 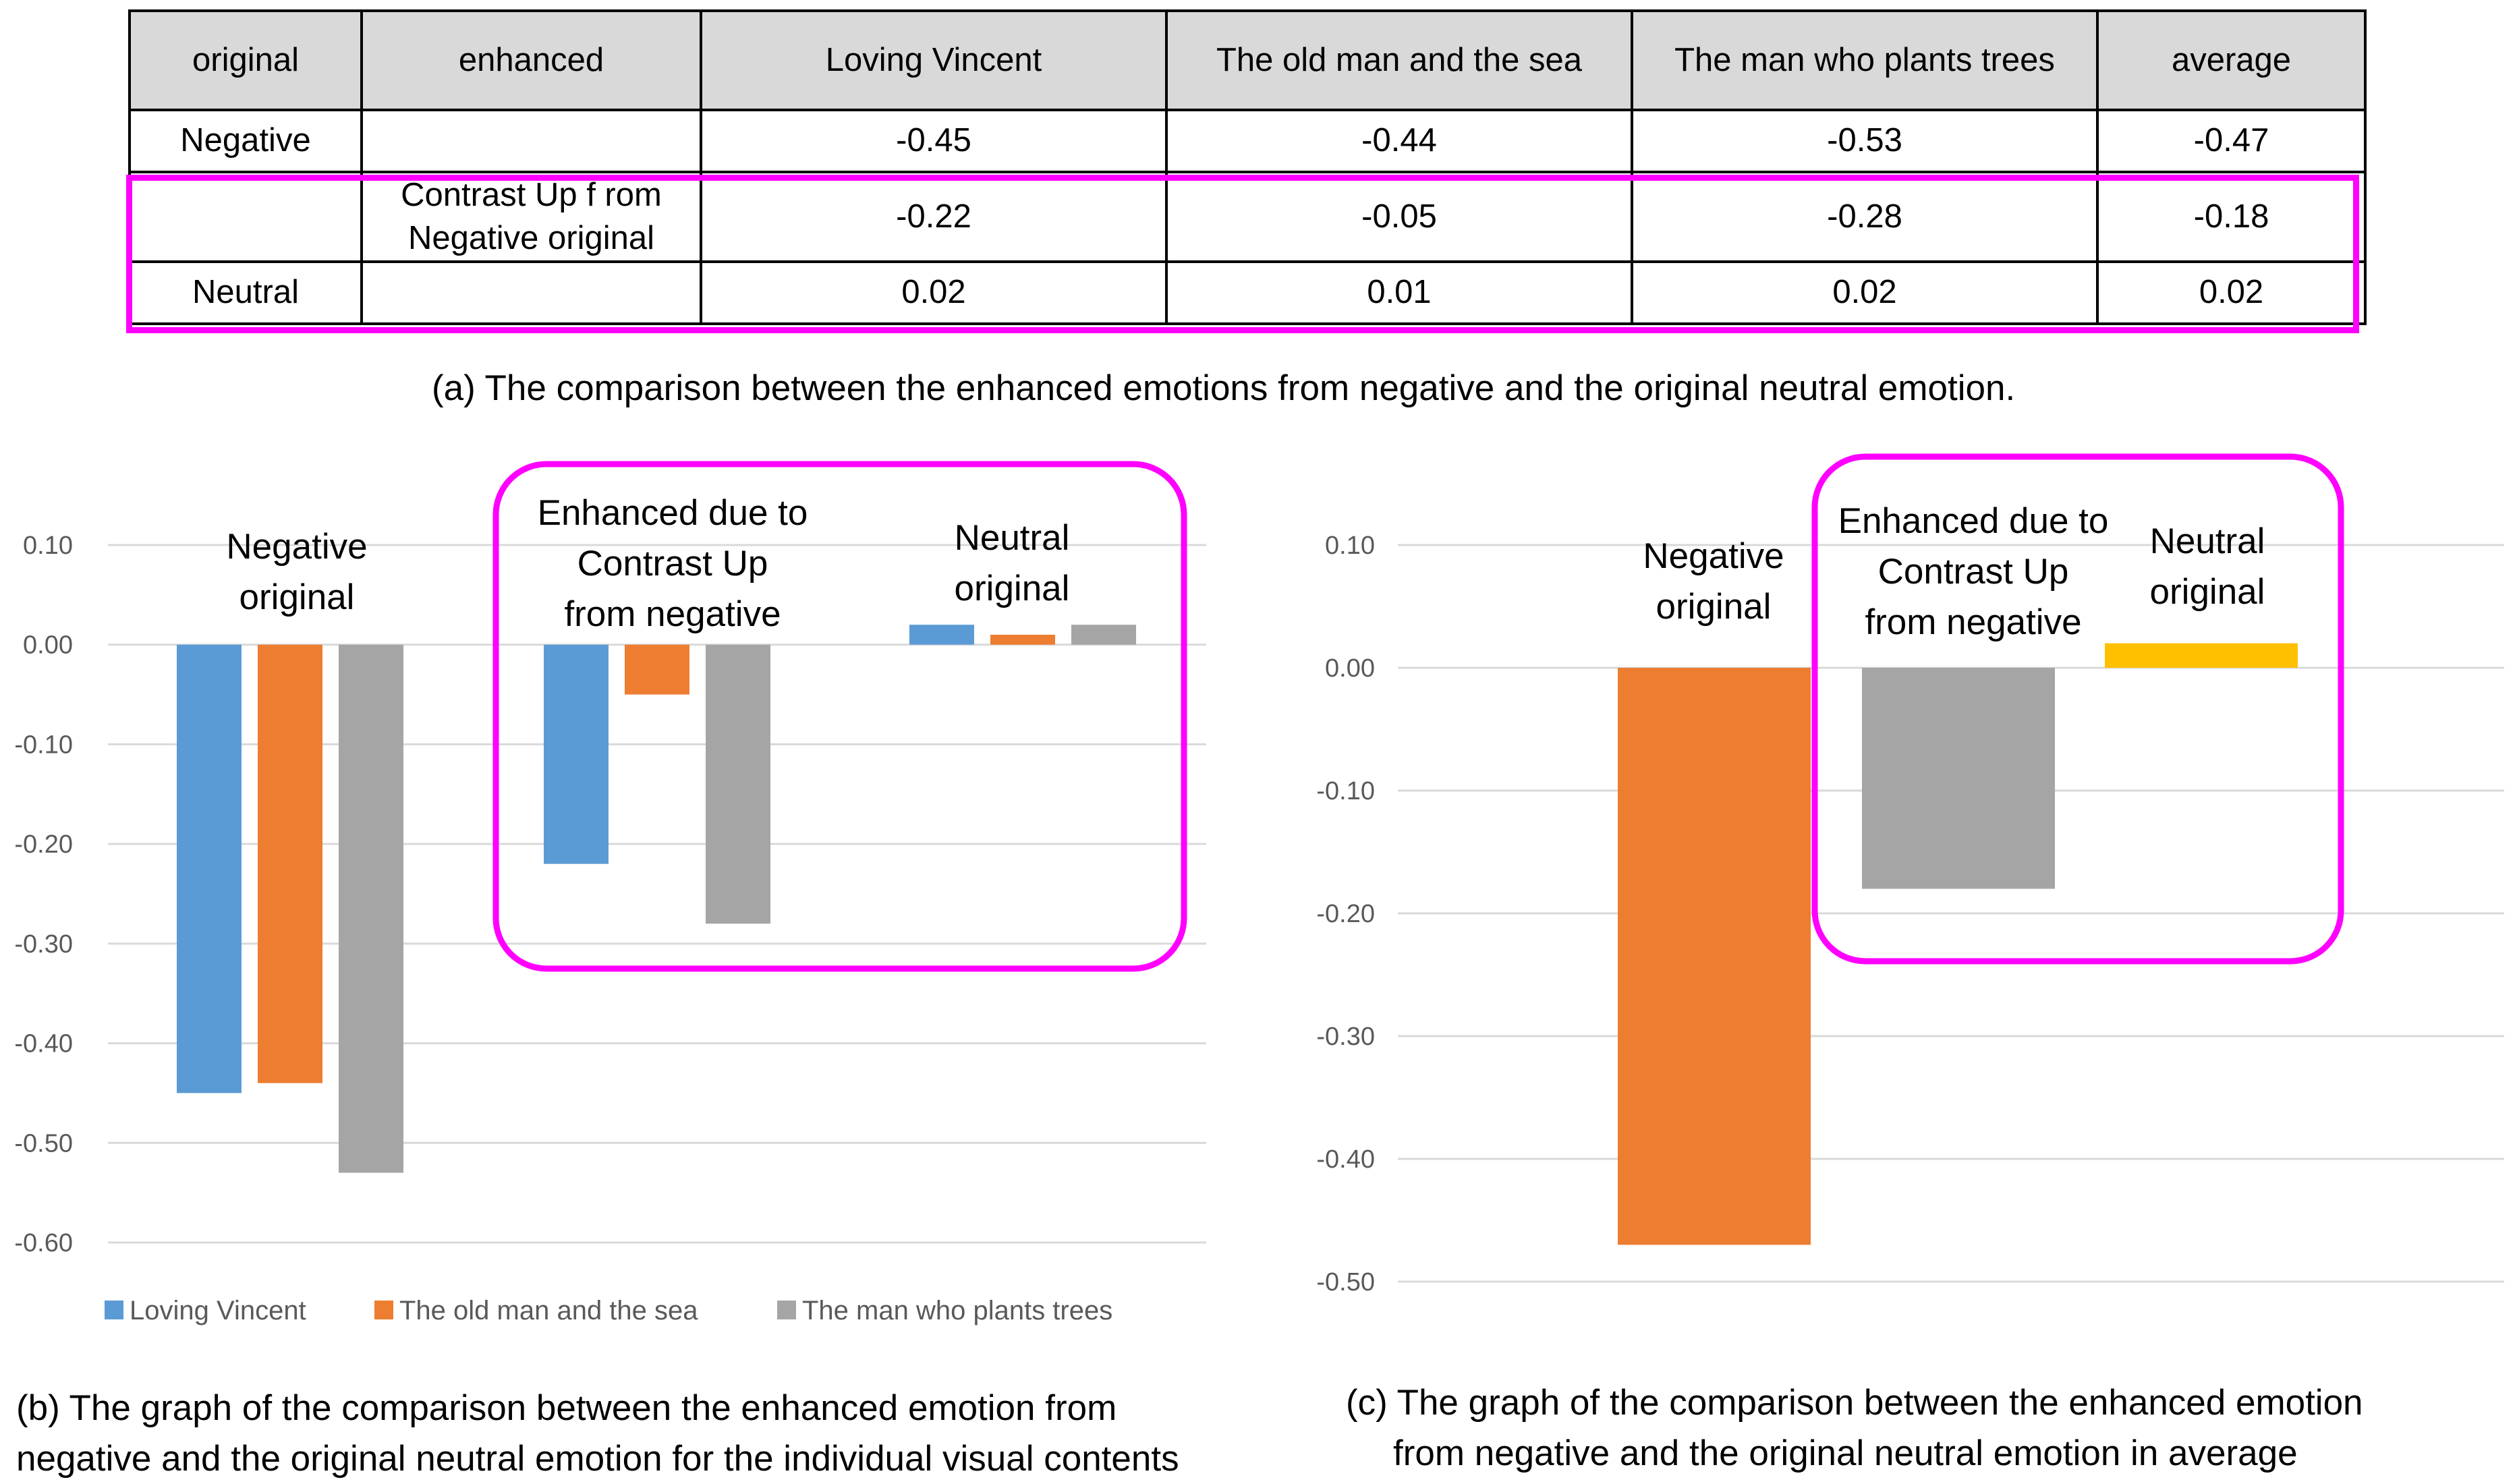 I want to click on cell-original: Neutral, so click(x=245, y=293).